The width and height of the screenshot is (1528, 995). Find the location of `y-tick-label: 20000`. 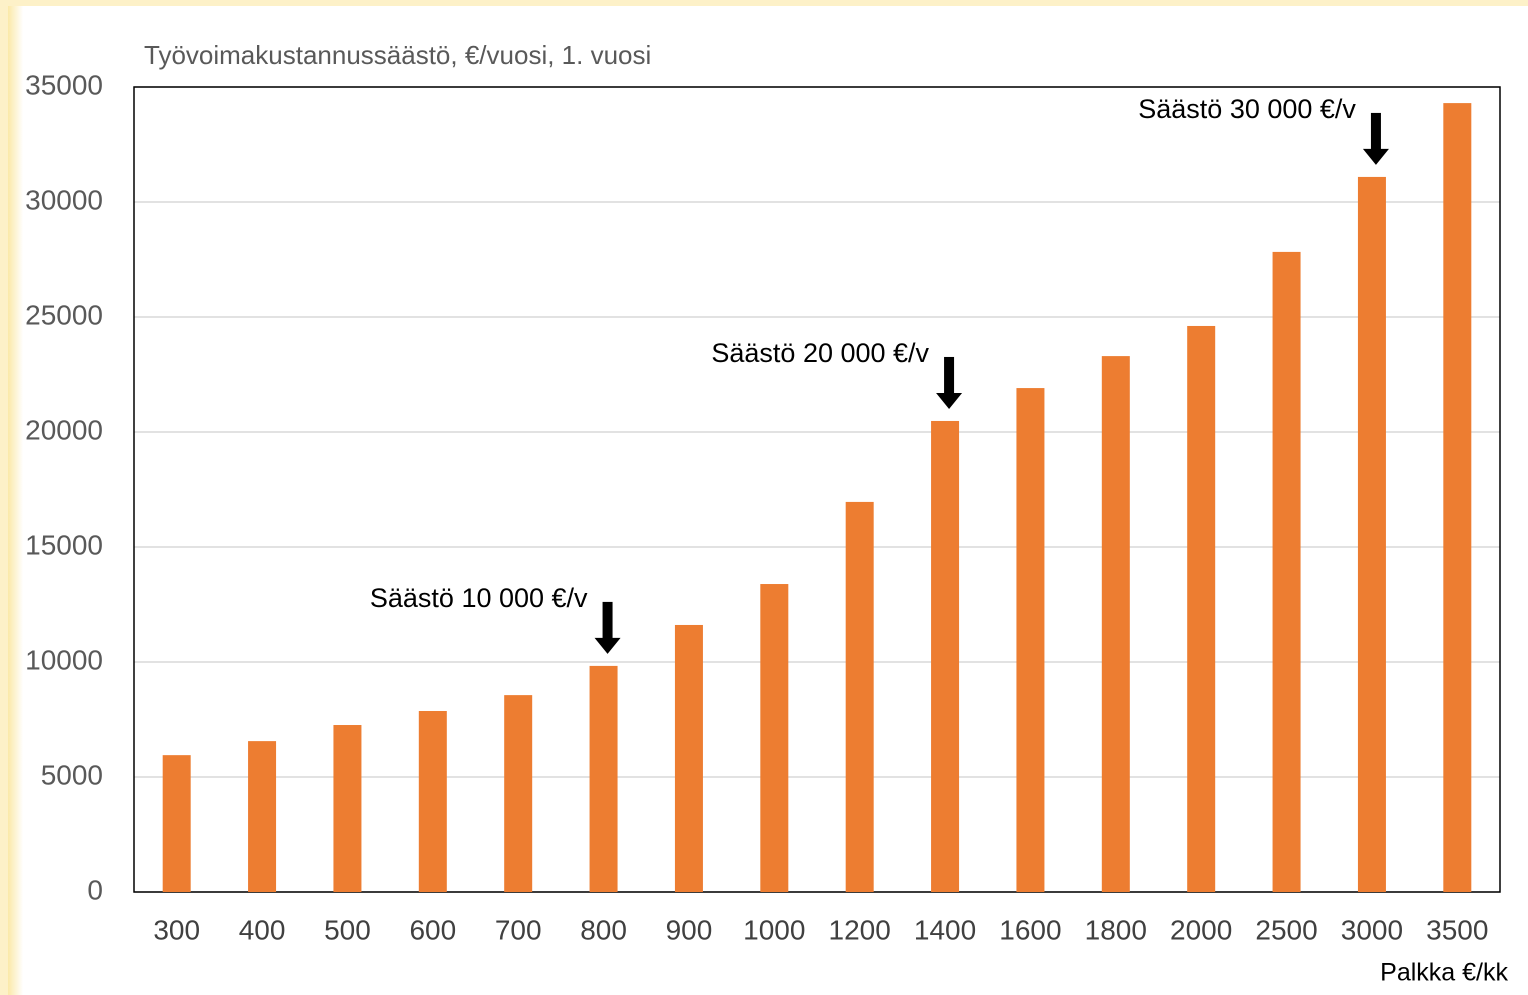

y-tick-label: 20000 is located at coordinates (64, 429).